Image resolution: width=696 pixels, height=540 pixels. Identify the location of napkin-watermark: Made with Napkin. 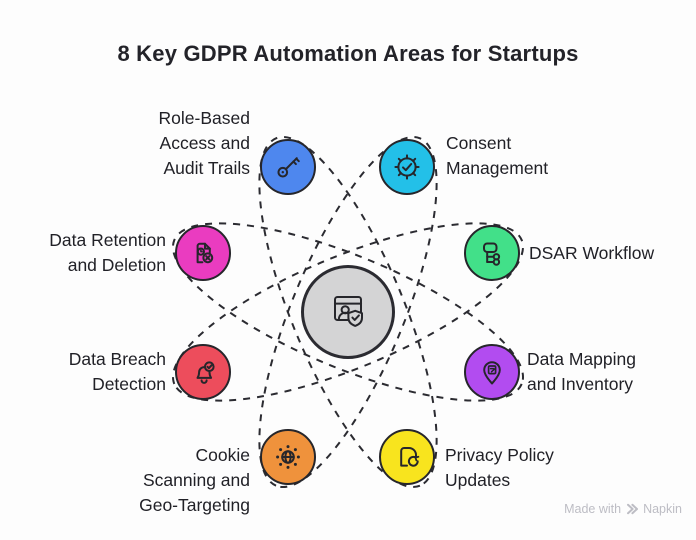
(623, 509).